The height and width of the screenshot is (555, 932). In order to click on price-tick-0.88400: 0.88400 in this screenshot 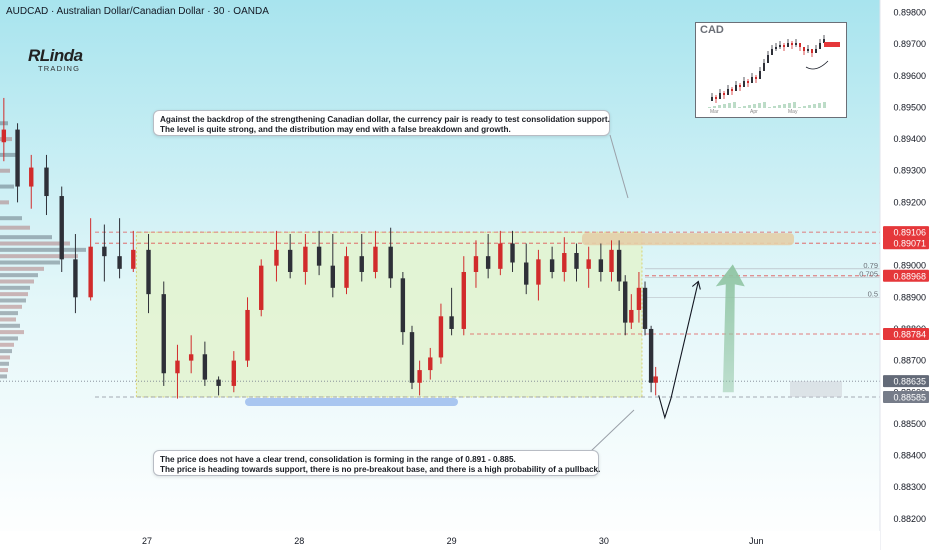, I will do `click(909, 456)`.